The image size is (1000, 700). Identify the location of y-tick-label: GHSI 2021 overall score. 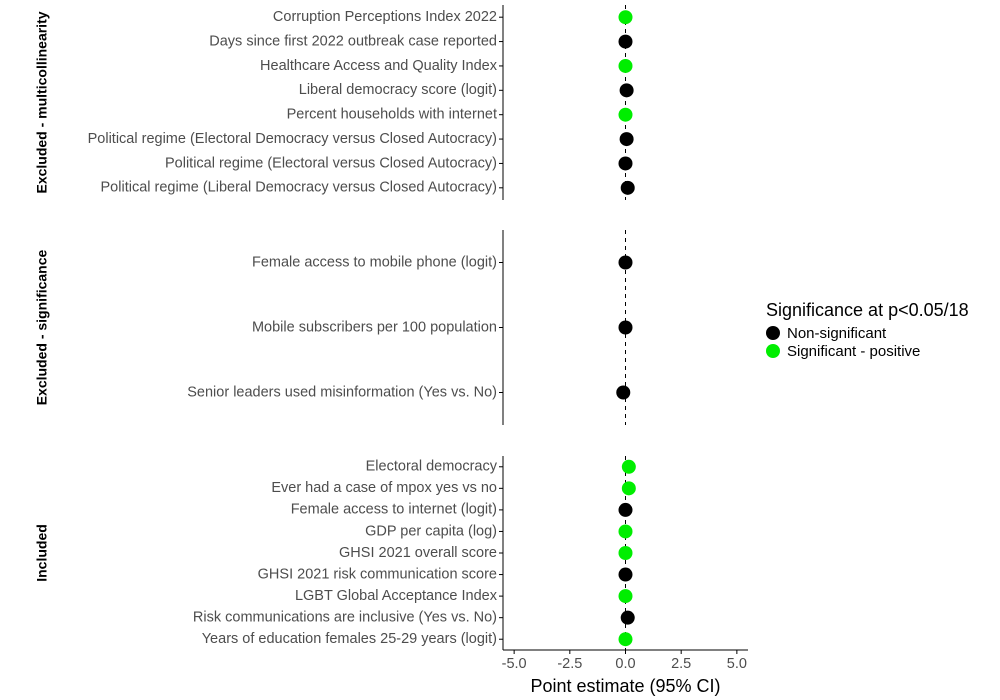
(418, 553).